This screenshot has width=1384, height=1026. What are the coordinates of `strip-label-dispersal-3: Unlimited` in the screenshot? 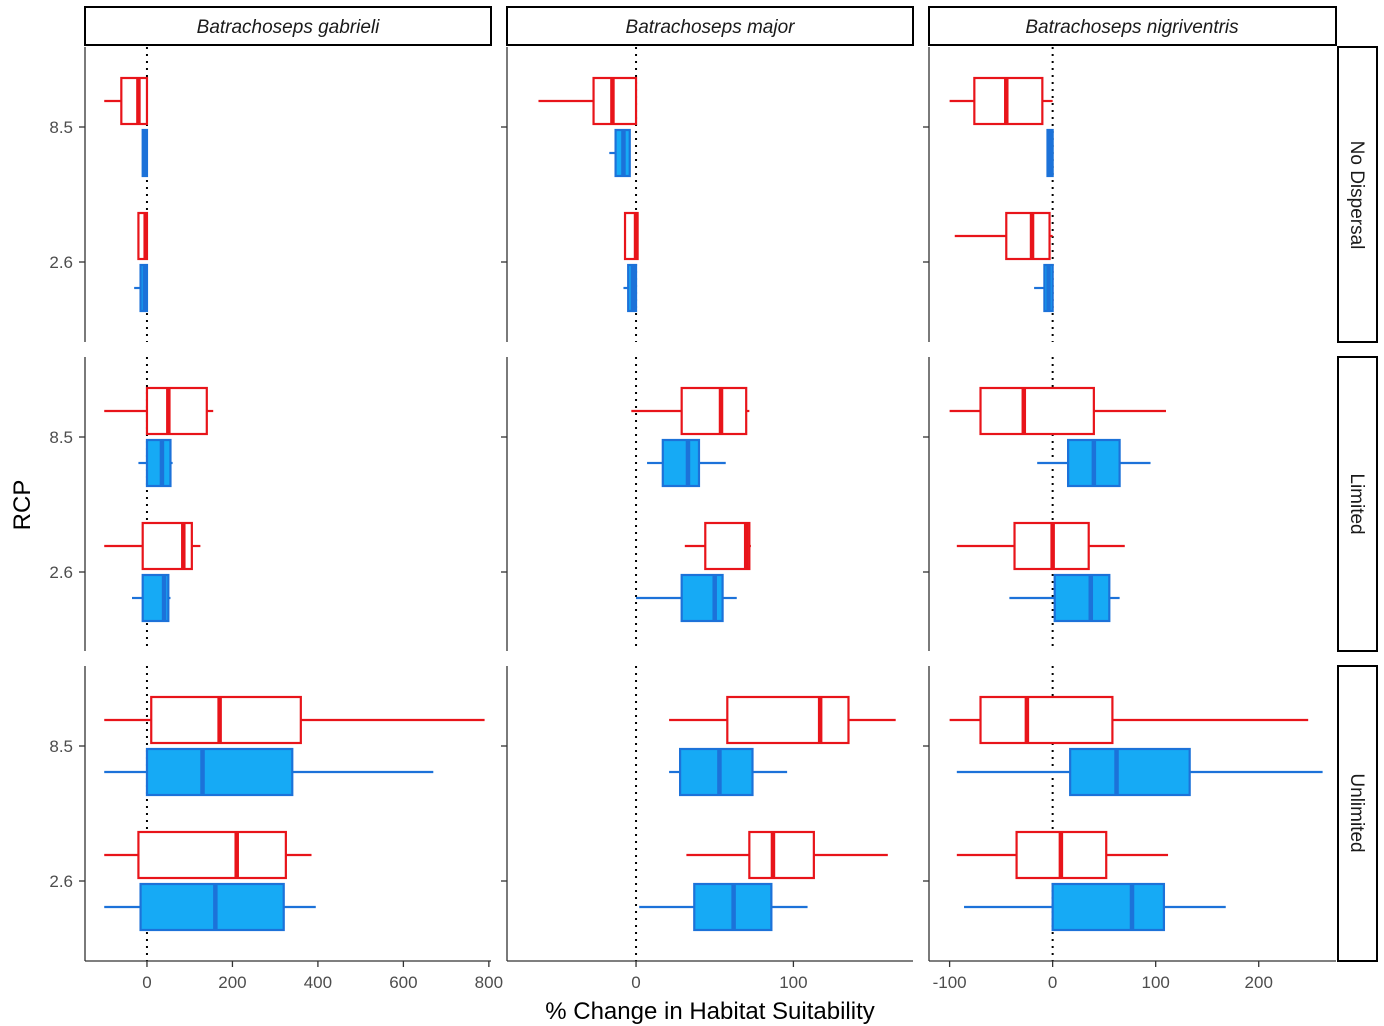 It's located at (1356, 812).